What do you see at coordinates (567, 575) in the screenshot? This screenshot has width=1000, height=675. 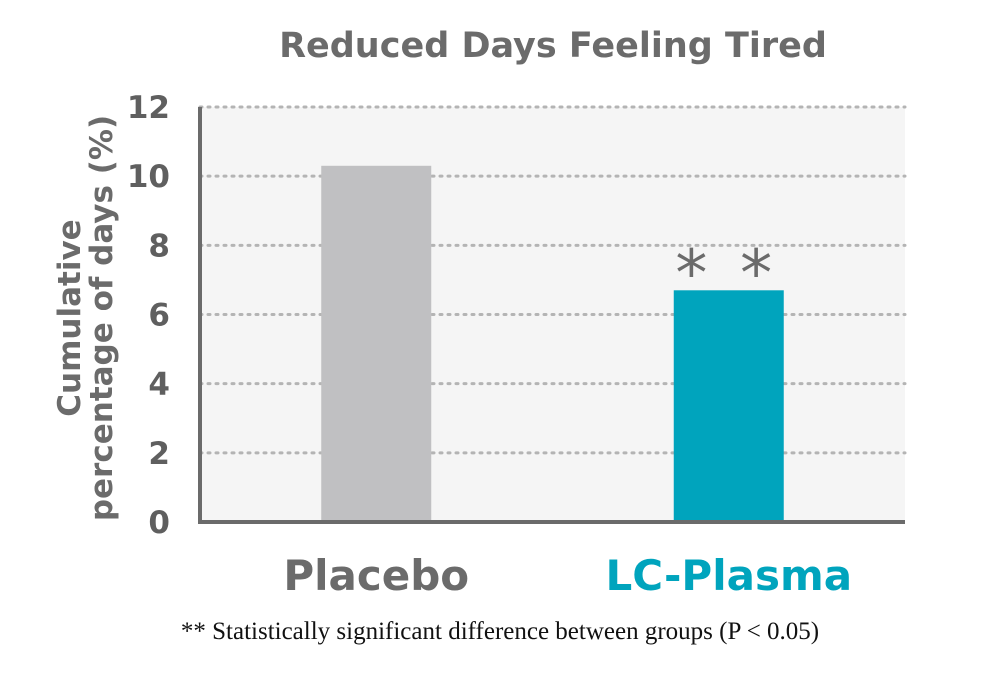 I see `x-category-labels: Placebo LC-Plasma` at bounding box center [567, 575].